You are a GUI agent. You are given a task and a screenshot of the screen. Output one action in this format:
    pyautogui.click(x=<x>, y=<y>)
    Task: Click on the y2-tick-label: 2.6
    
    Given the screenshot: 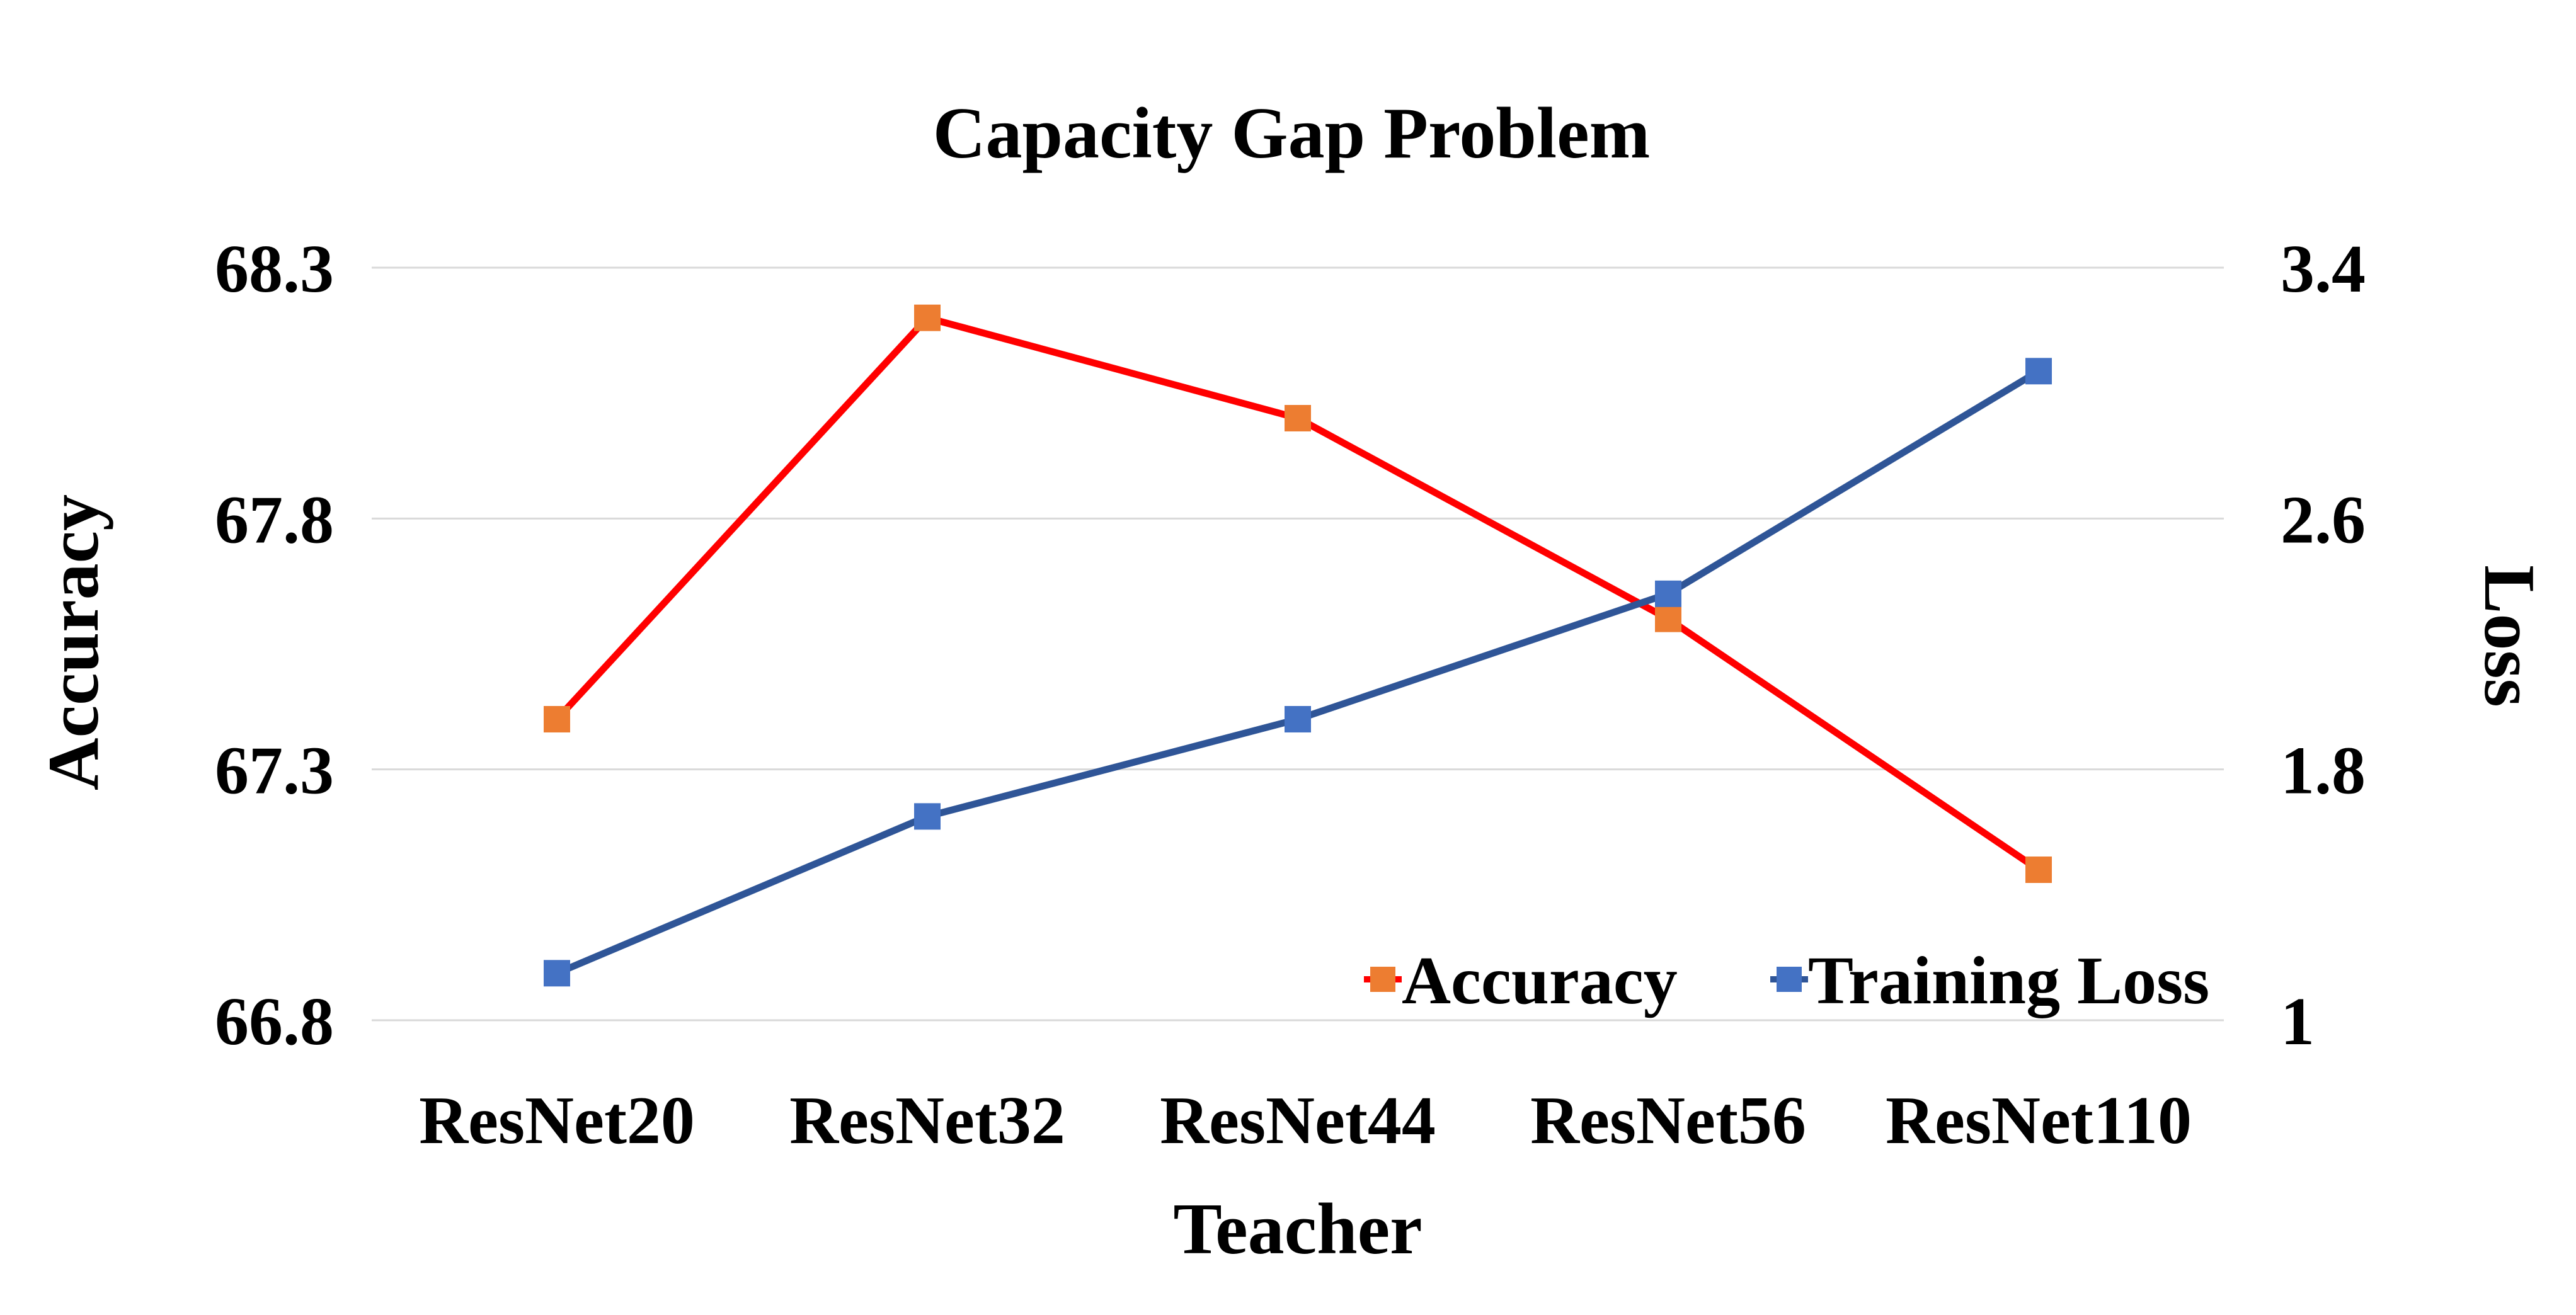 What is the action you would take?
    pyautogui.click(x=2323, y=519)
    